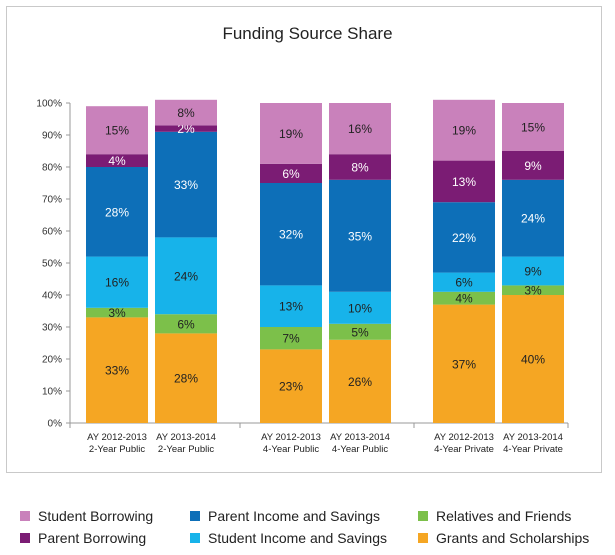 The image size is (615, 555). I want to click on bar-value-label: 37%, so click(464, 364).